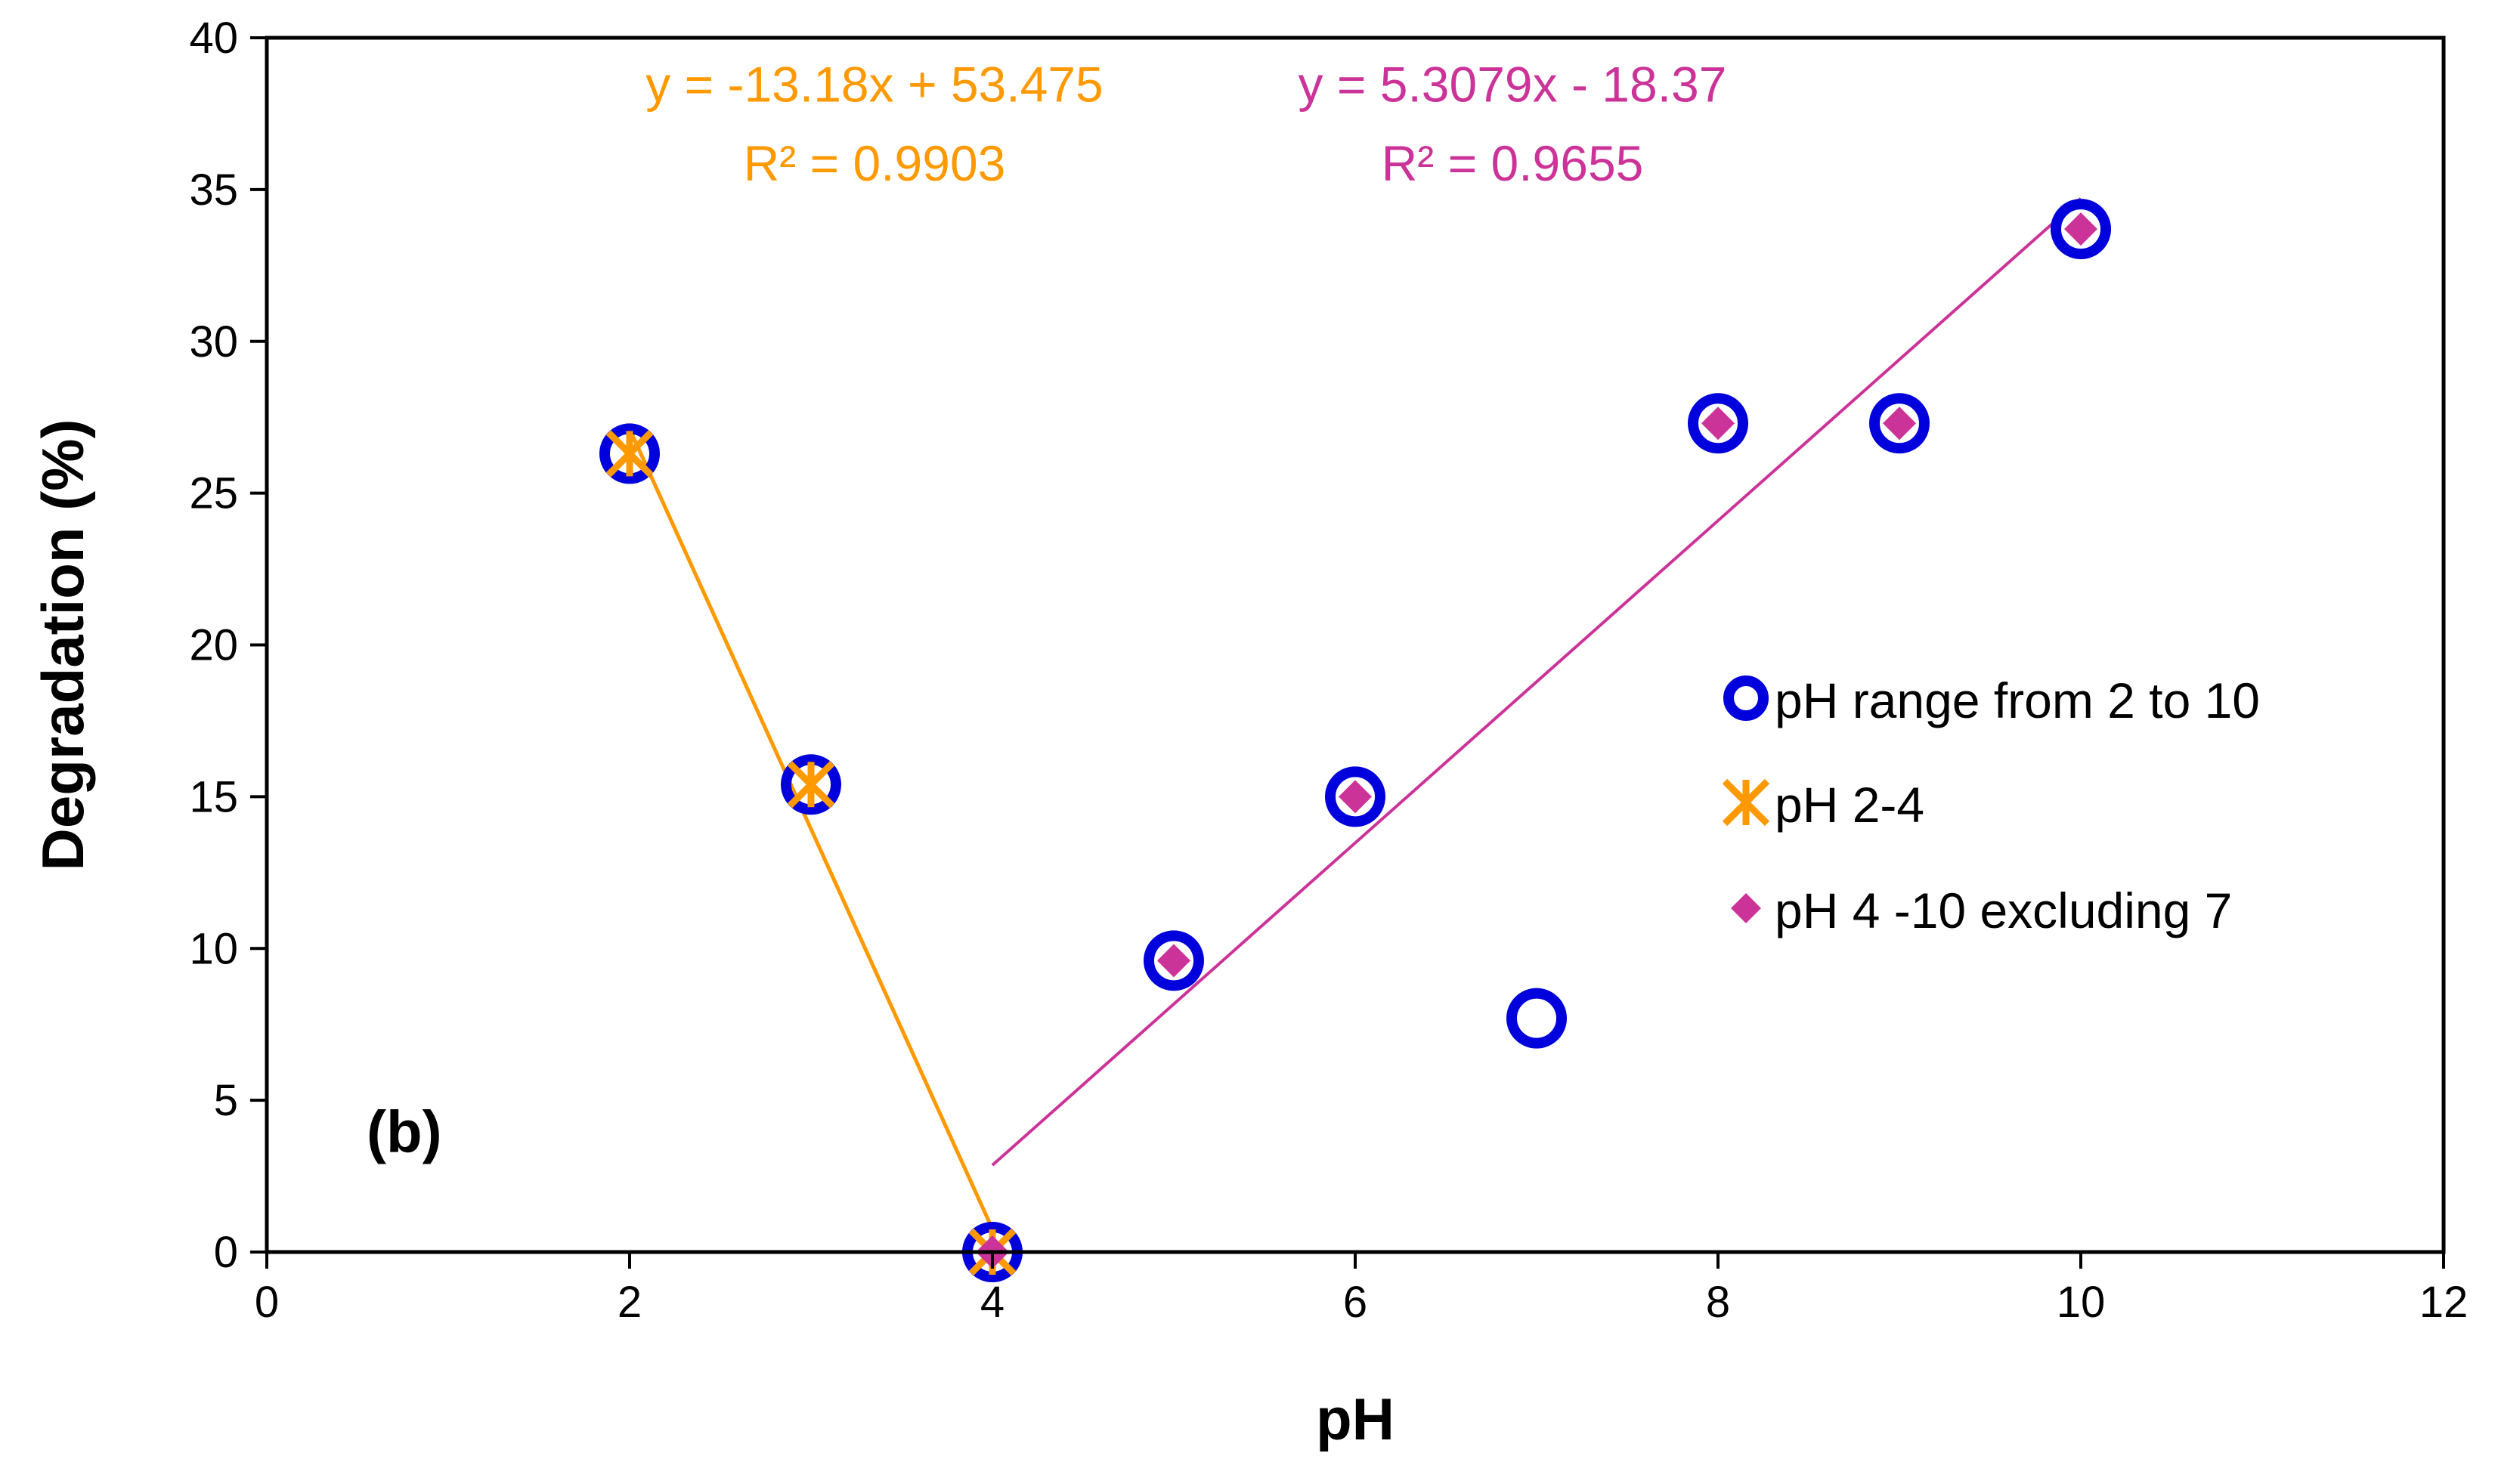  I want to click on y-tick-label: 0, so click(226, 1252).